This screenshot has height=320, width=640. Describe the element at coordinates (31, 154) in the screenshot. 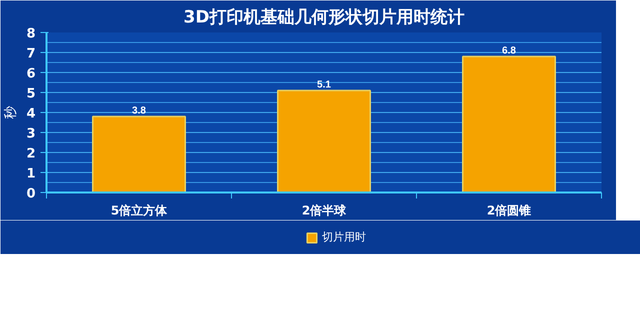

I see `y-tick-label: 2` at that location.